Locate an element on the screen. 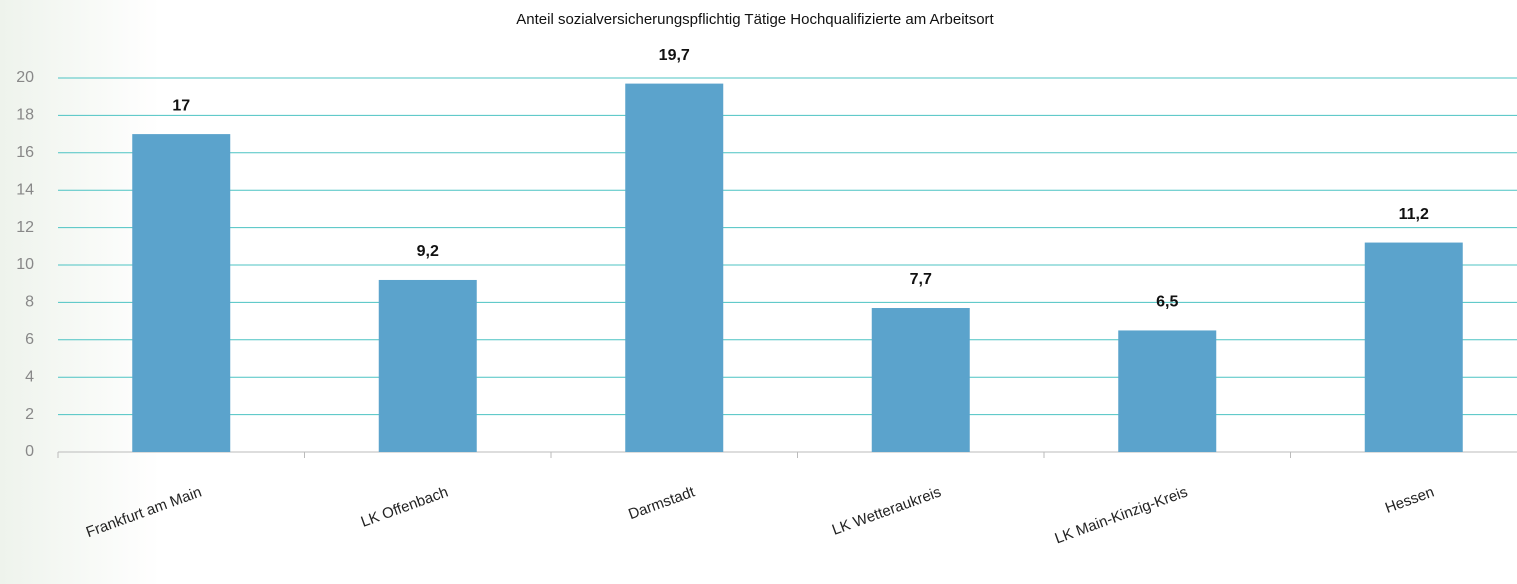  x-tick-label: LK Offenbach is located at coordinates (405, 507).